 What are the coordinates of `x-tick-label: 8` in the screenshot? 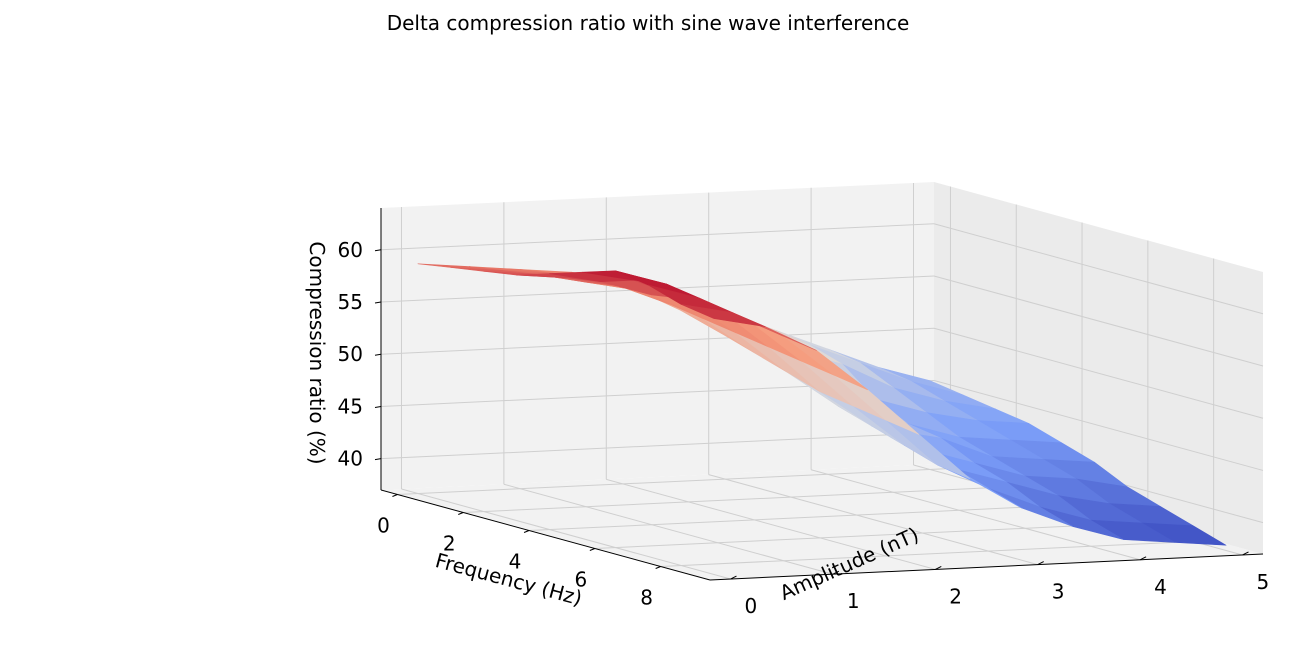 It's located at (646, 598).